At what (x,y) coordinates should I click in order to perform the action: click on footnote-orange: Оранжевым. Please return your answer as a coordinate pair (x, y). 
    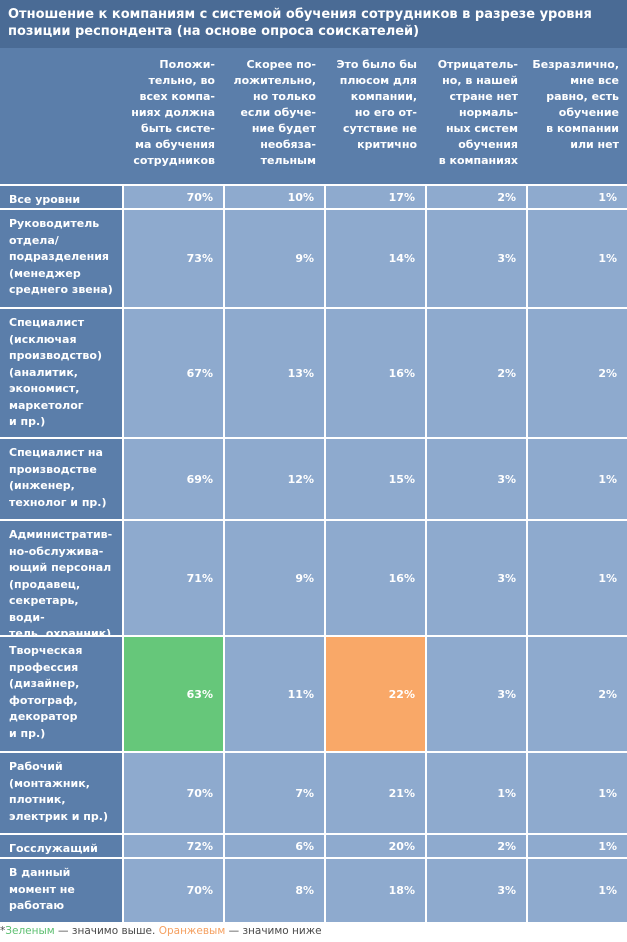
    Looking at the image, I should click on (192, 931).